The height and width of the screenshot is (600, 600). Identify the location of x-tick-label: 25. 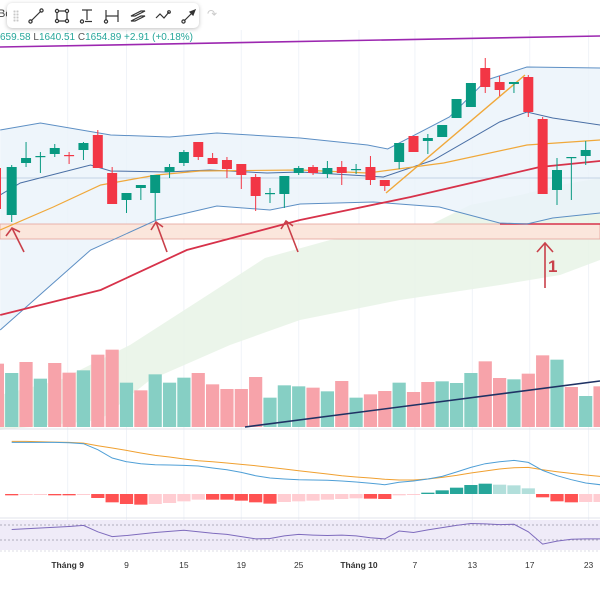
(298, 565).